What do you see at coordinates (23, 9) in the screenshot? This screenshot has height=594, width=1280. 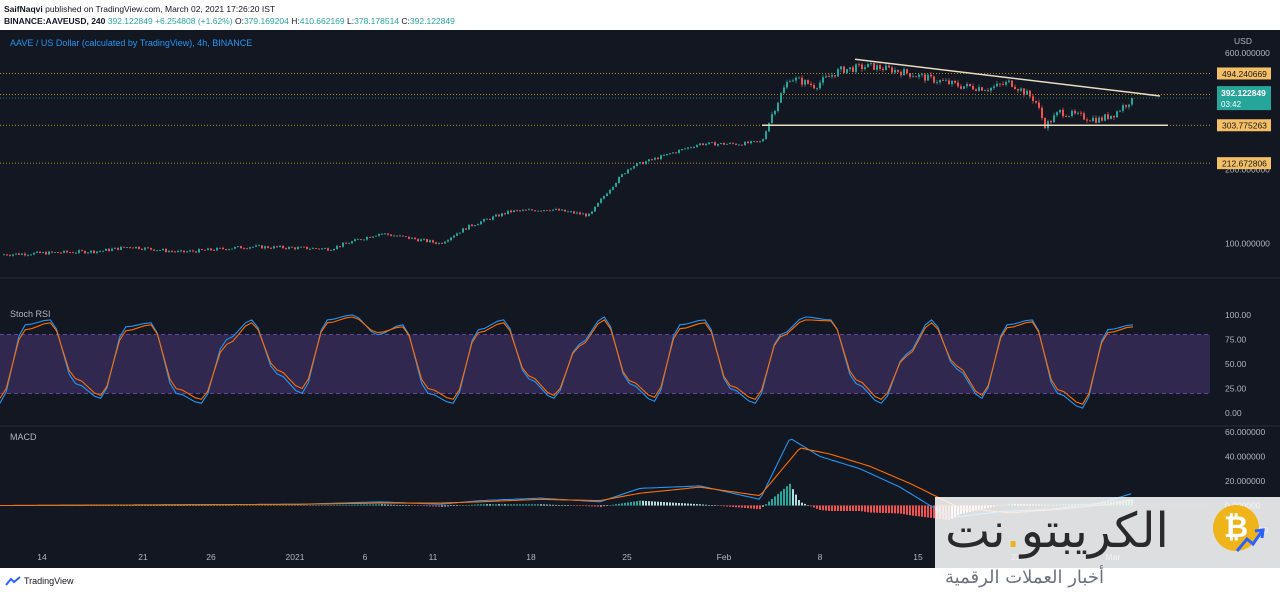 I see `publisher-name: SaifNaqvi` at bounding box center [23, 9].